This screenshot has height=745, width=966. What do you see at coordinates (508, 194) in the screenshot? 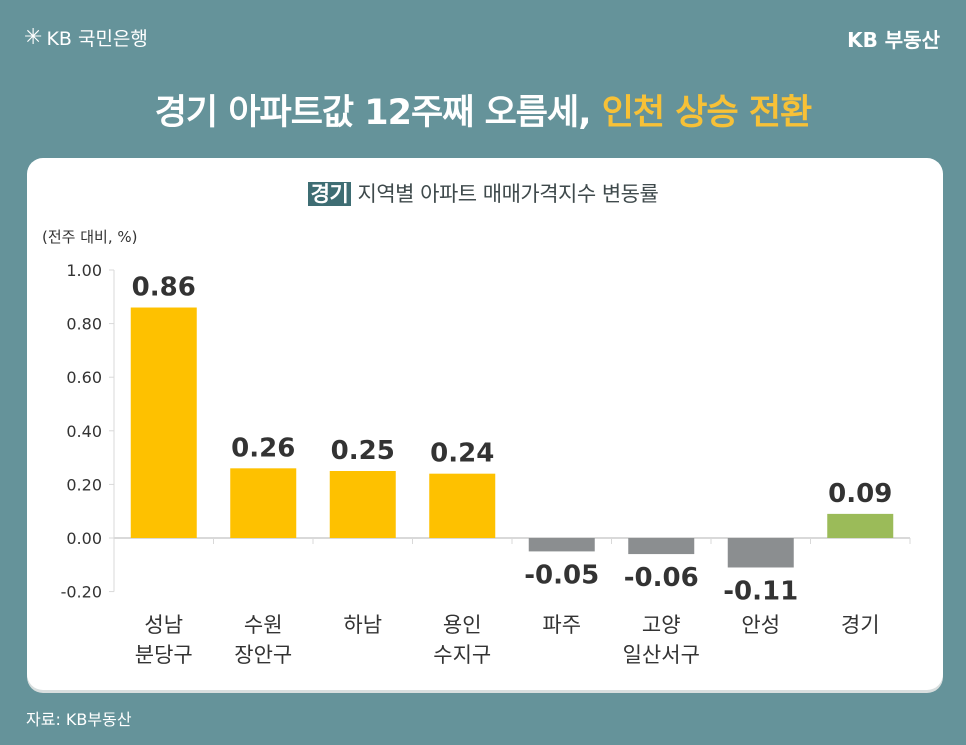
I see `chart-title-text: 지역별 아파트 매매가격지수 변동률` at bounding box center [508, 194].